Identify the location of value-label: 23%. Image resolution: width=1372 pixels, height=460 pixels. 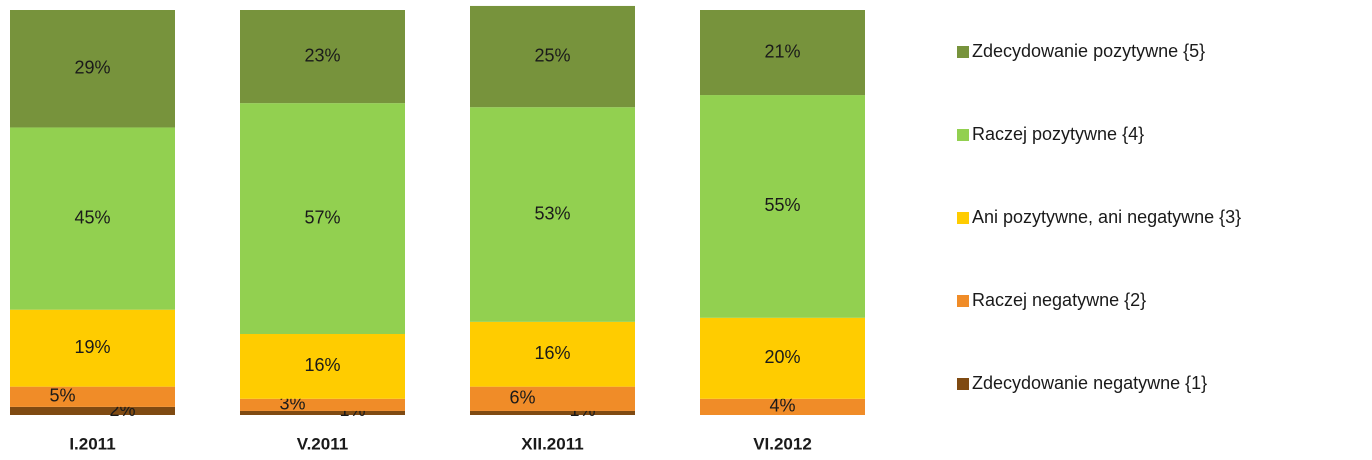
(322, 55).